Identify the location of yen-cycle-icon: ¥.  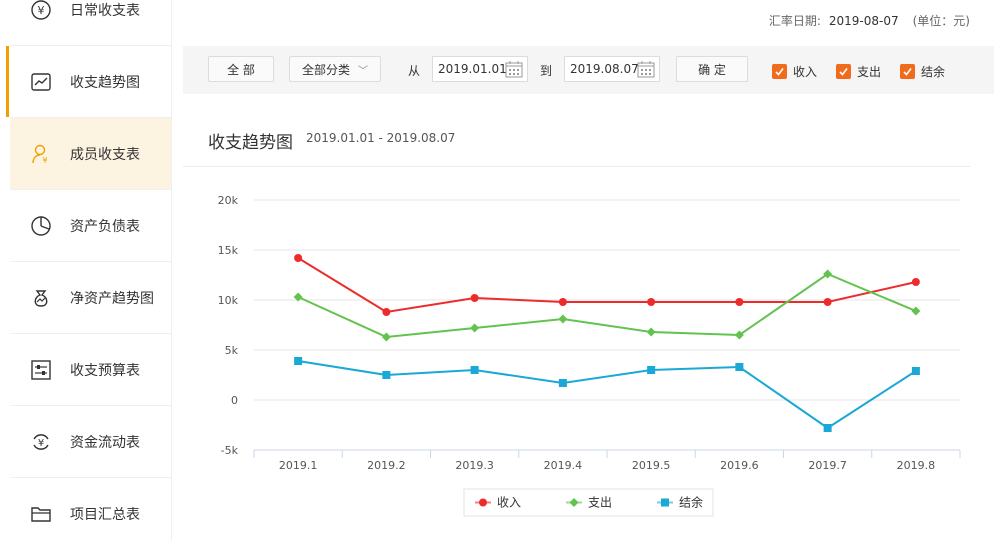
(41, 442).